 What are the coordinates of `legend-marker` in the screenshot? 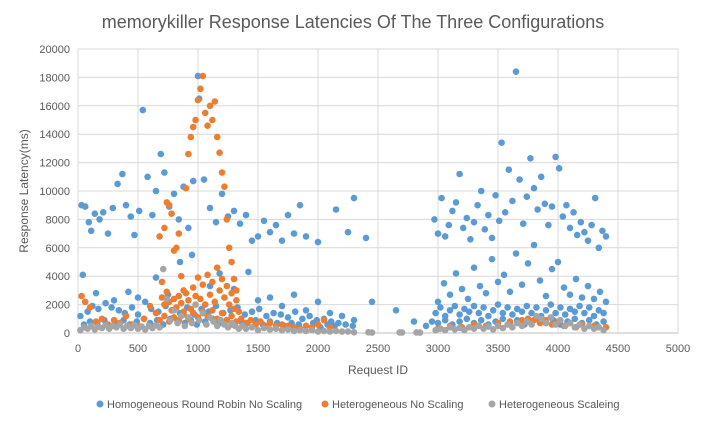 It's located at (325, 404).